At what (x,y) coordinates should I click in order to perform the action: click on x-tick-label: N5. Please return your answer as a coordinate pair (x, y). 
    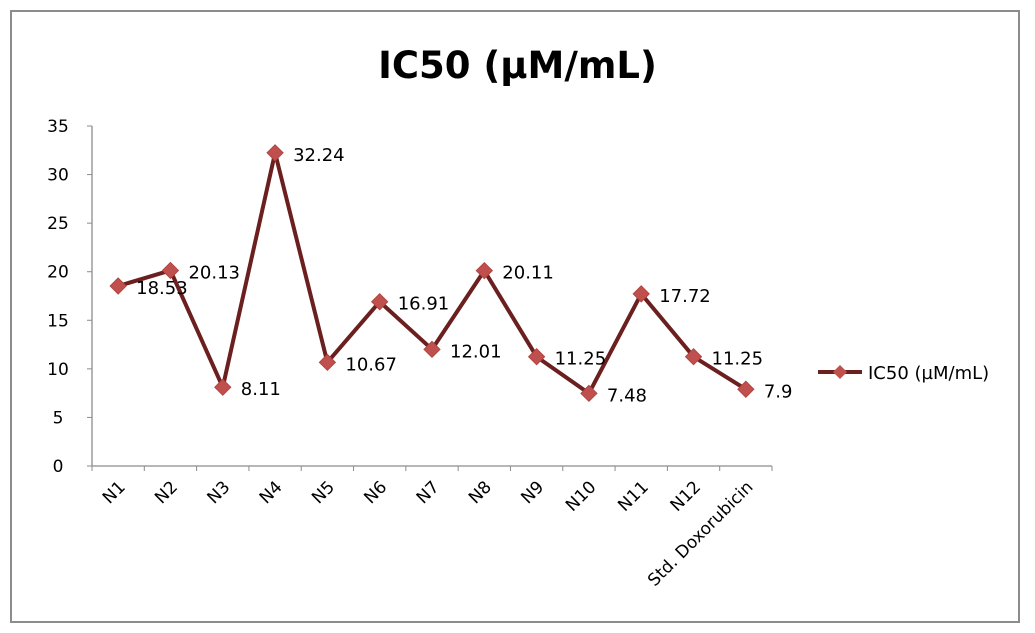
    Looking at the image, I should click on (323, 492).